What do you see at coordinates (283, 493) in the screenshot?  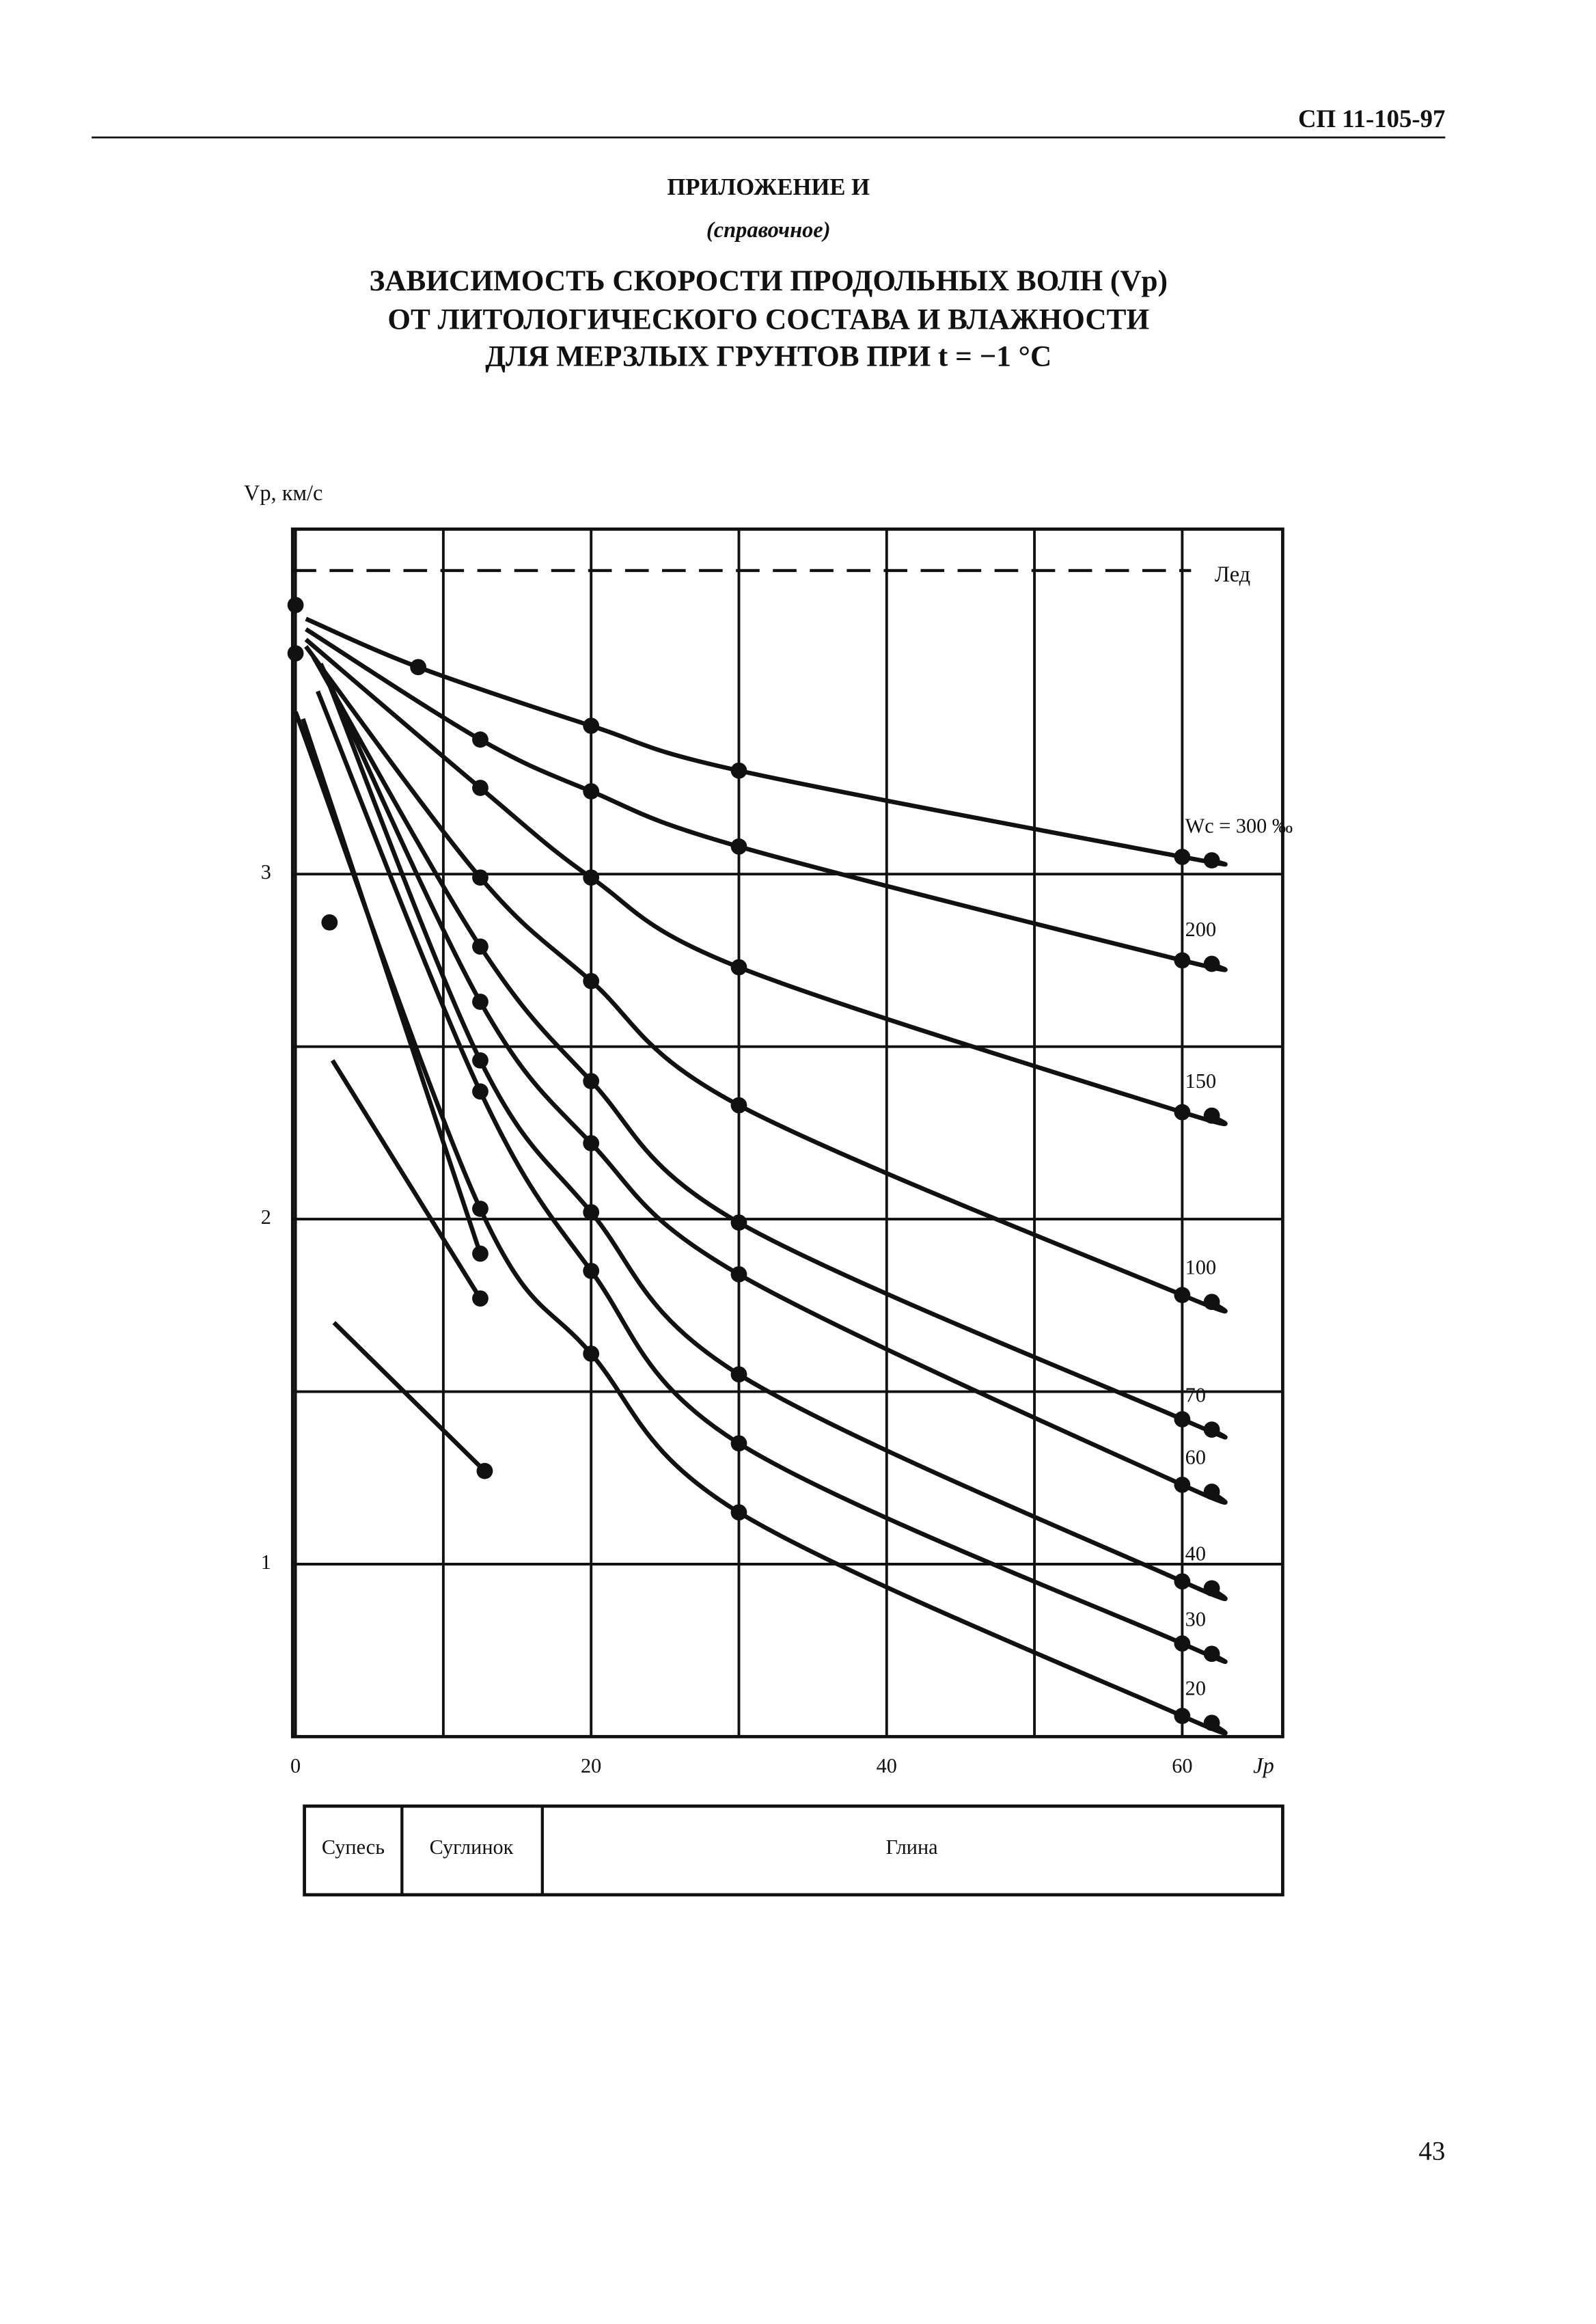 I see `y-axis-label: Vp, км/с` at bounding box center [283, 493].